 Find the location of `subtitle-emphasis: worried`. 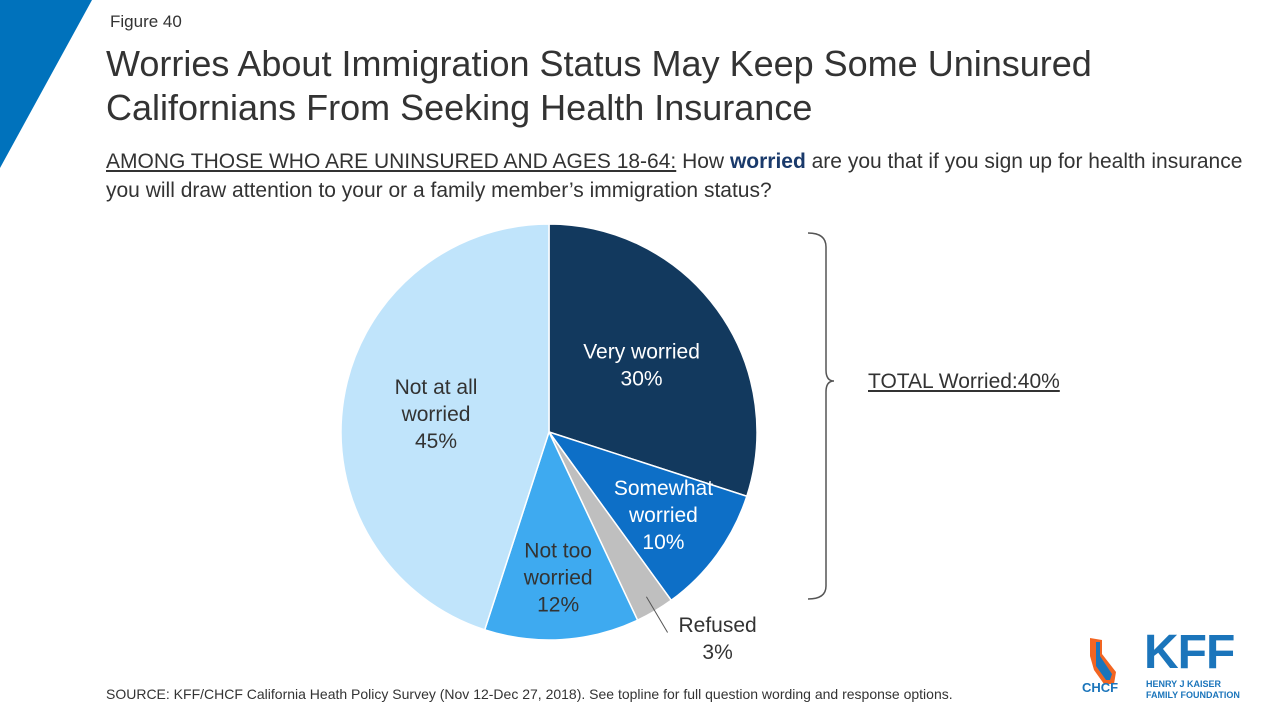

subtitle-emphasis: worried is located at coordinates (767, 161).